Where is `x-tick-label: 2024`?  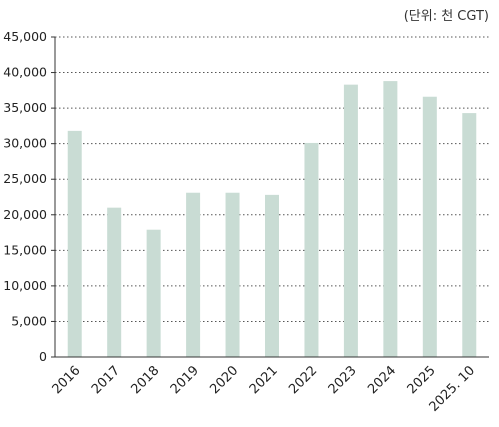
x-tick-label: 2024 is located at coordinates (382, 380).